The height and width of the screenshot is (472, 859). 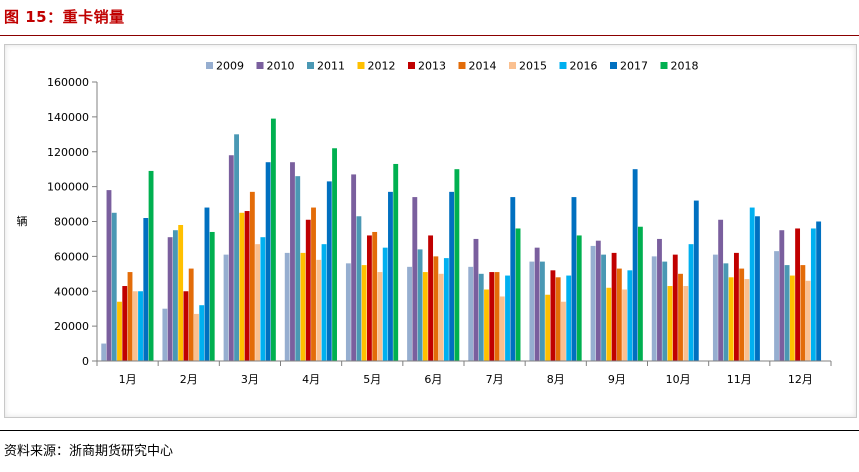 I want to click on legend-swatch-2017, so click(x=613, y=65).